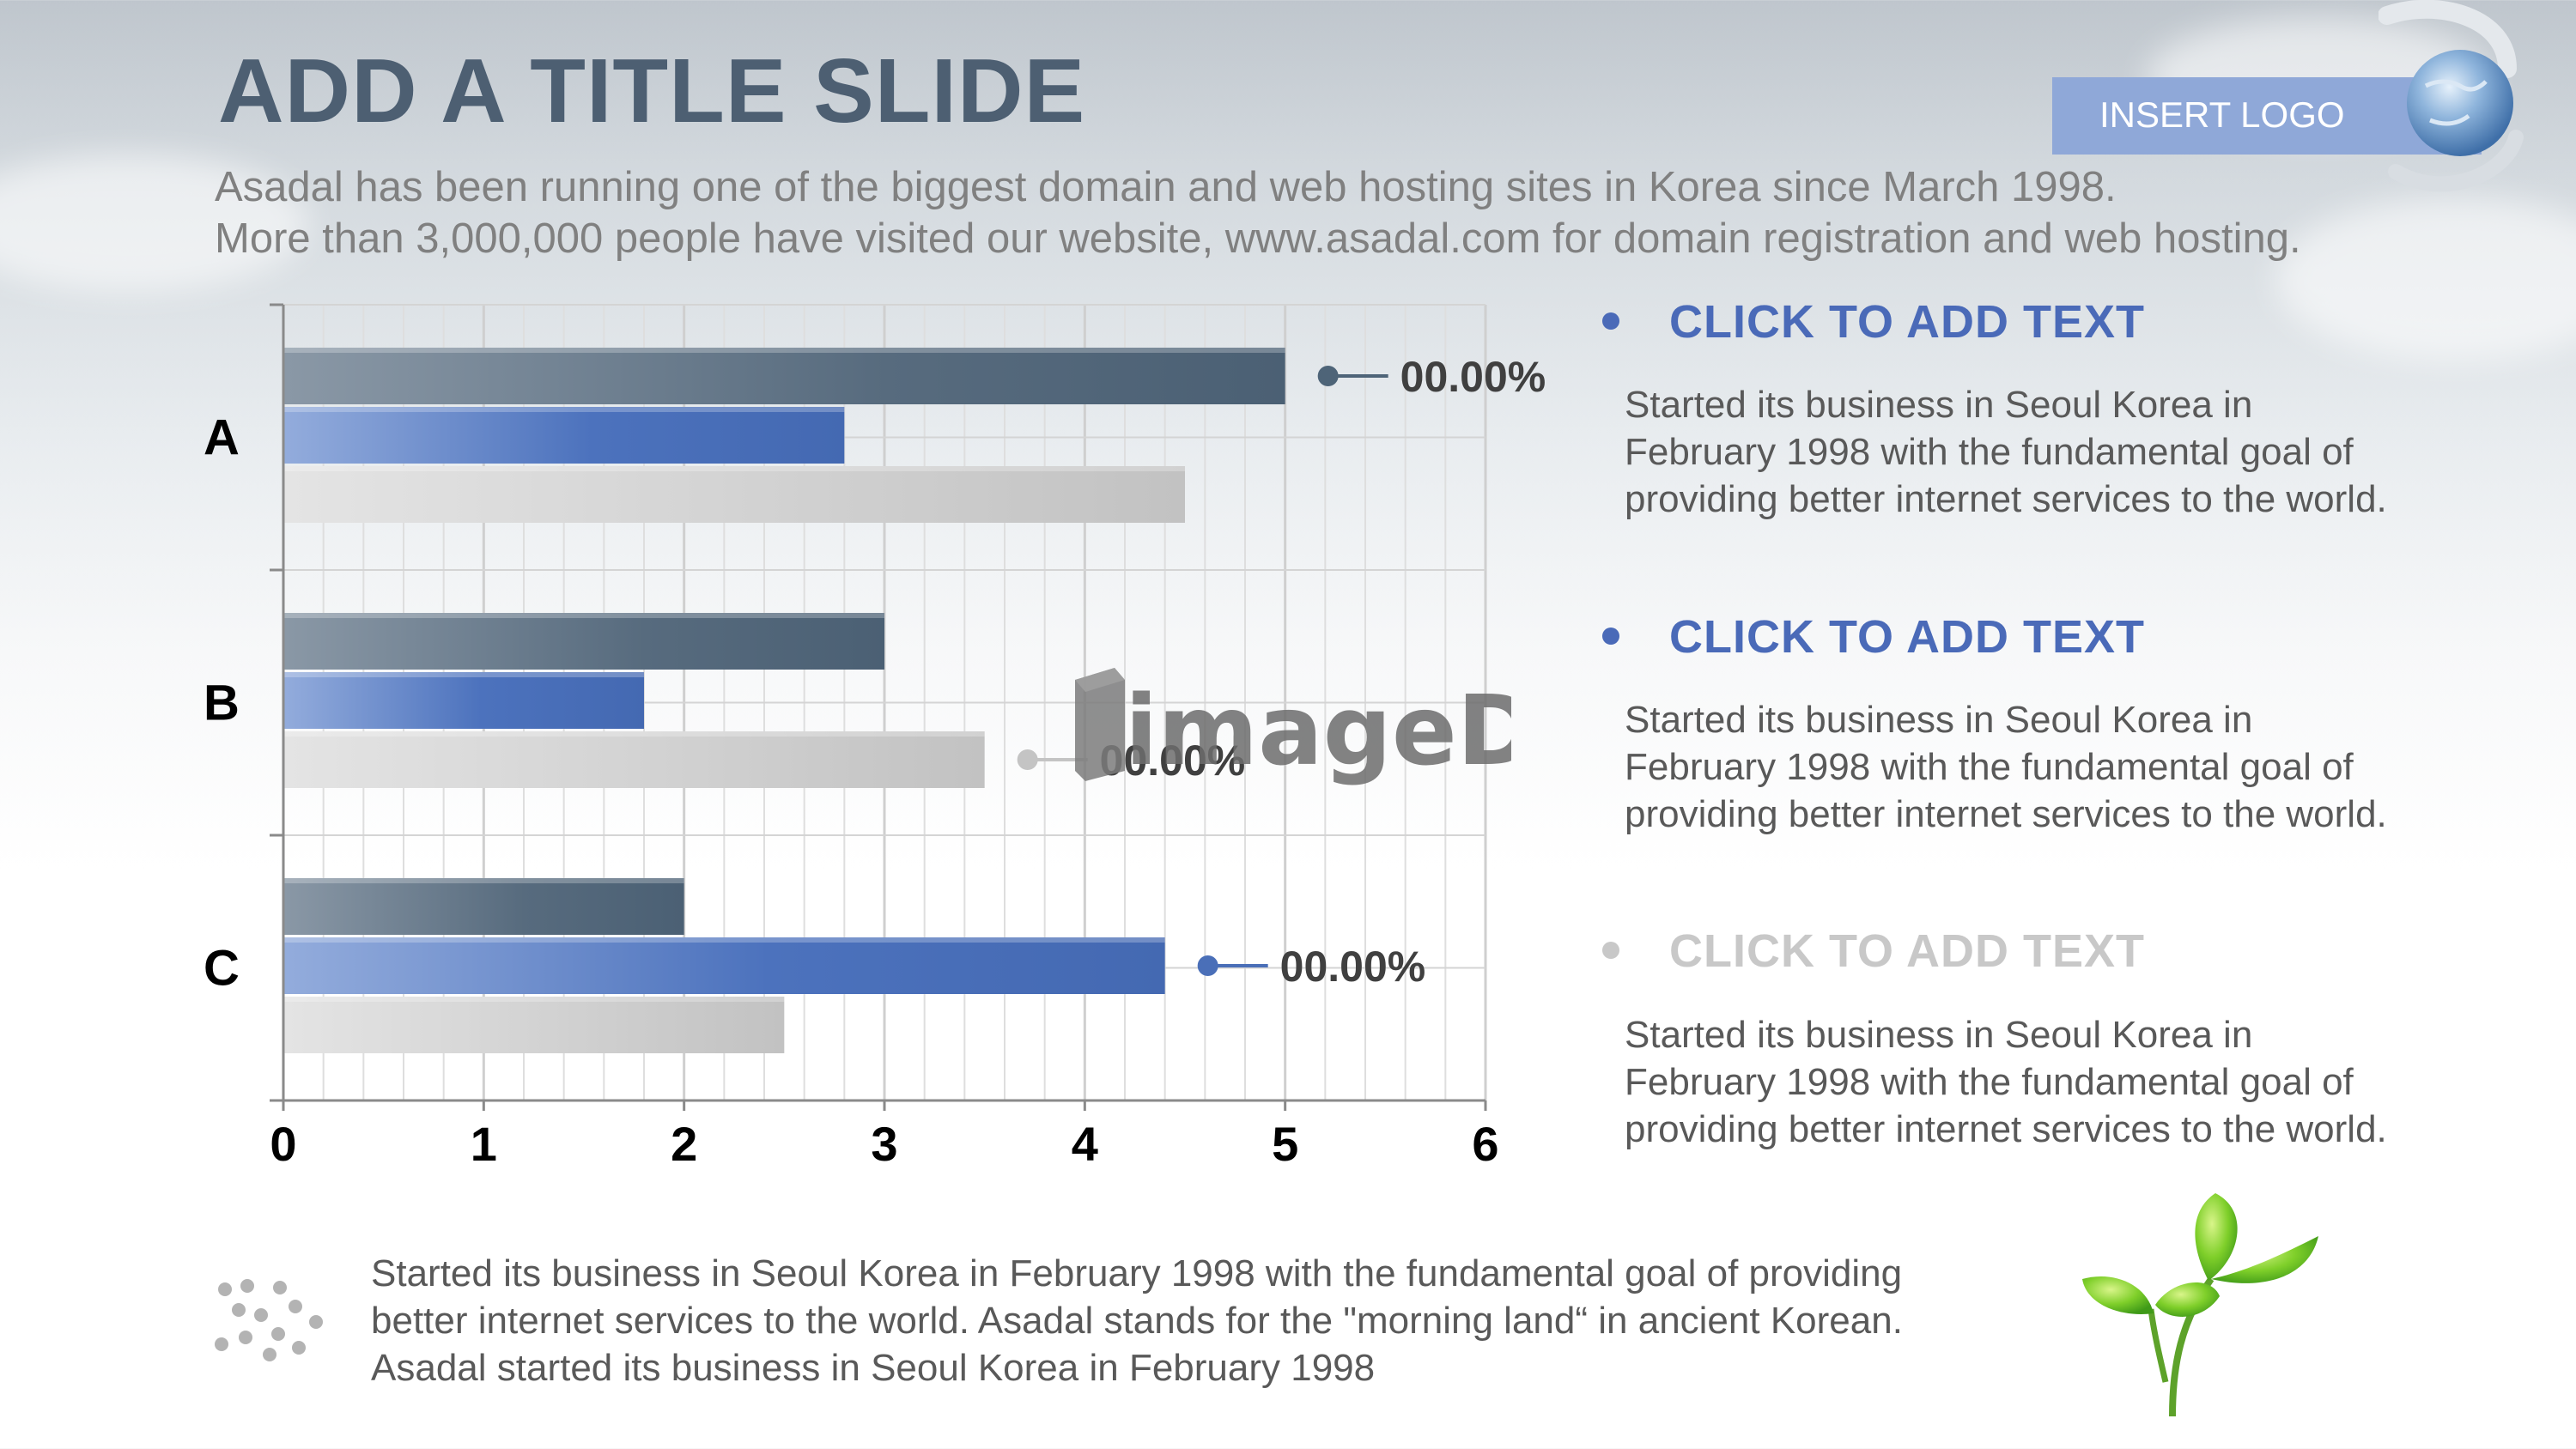 This screenshot has height=1449, width=2576. I want to click on x-tick-label: 3, so click(884, 1144).